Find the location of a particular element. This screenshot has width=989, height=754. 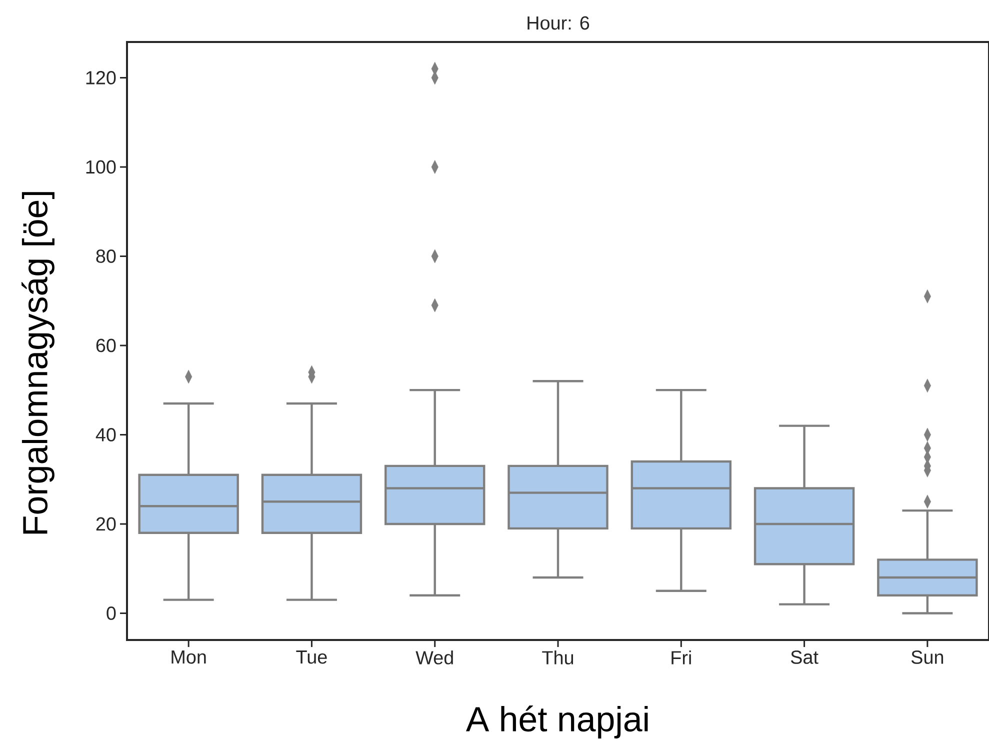

x-tick-label: Thu is located at coordinates (558, 657).